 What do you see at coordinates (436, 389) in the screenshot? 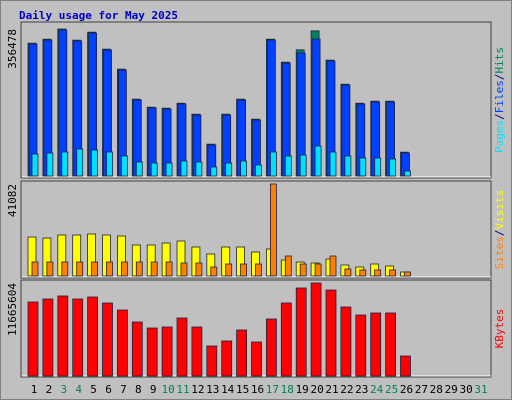
I see `x-tick-label: 28` at bounding box center [436, 389].